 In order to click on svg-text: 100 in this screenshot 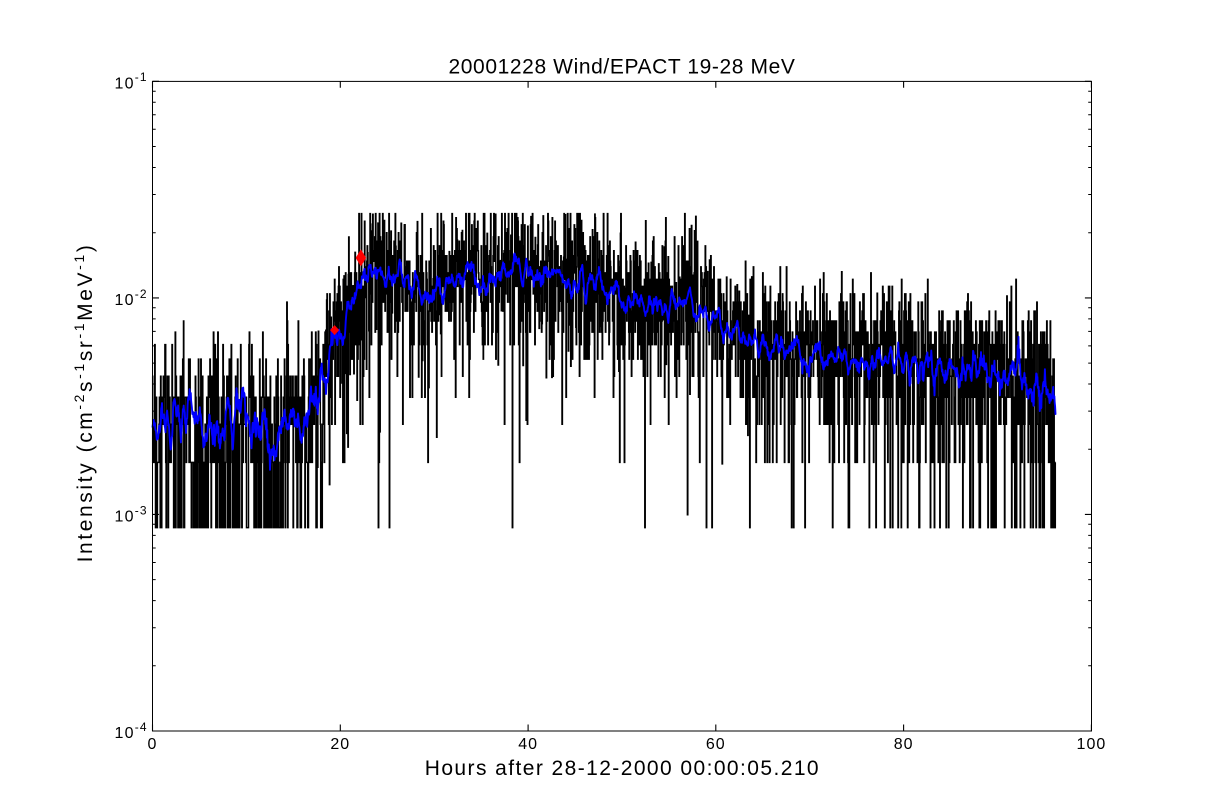, I will do `click(1092, 744)`.